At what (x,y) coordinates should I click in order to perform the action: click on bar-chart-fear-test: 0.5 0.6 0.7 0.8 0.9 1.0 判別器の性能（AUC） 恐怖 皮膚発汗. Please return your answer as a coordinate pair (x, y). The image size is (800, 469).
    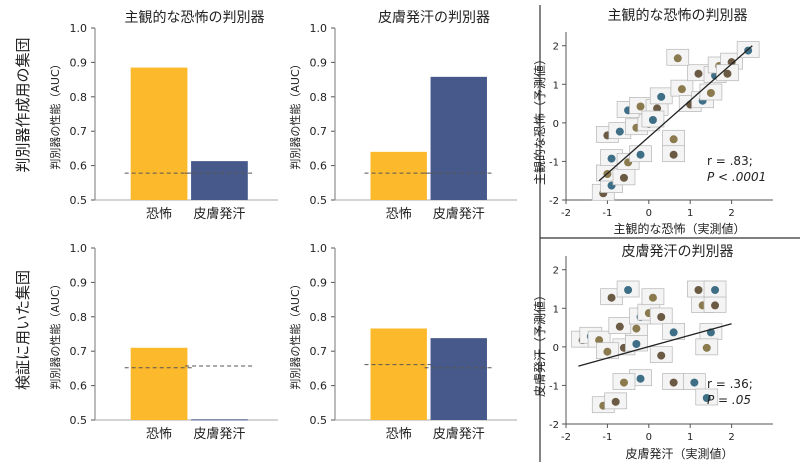
    Looking at the image, I should click on (163, 342).